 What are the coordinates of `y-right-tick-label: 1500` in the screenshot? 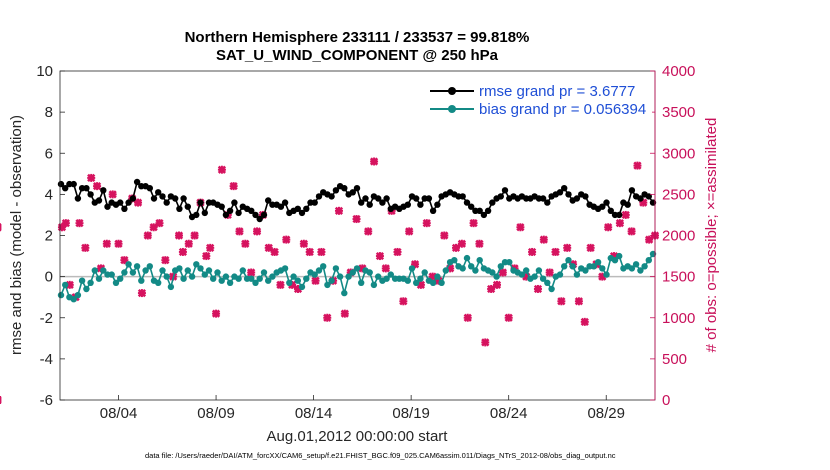 It's located at (678, 277).